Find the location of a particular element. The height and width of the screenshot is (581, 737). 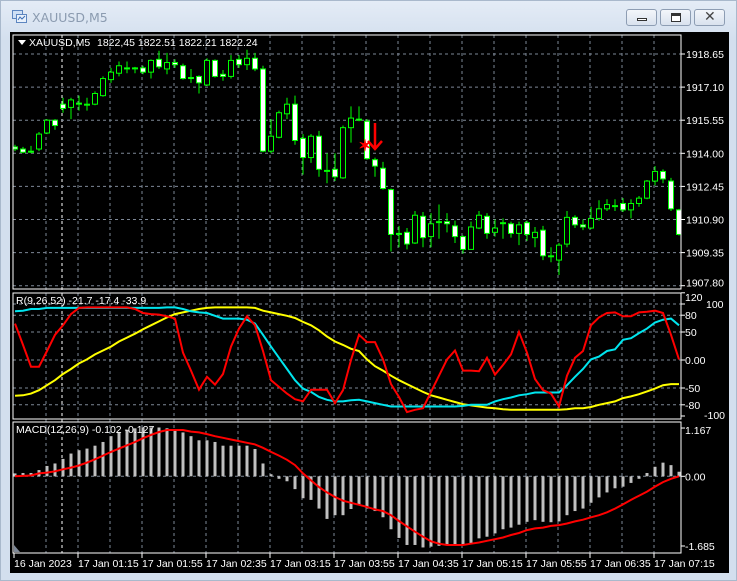

osc-axis-label: 0.00 is located at coordinates (695, 361).